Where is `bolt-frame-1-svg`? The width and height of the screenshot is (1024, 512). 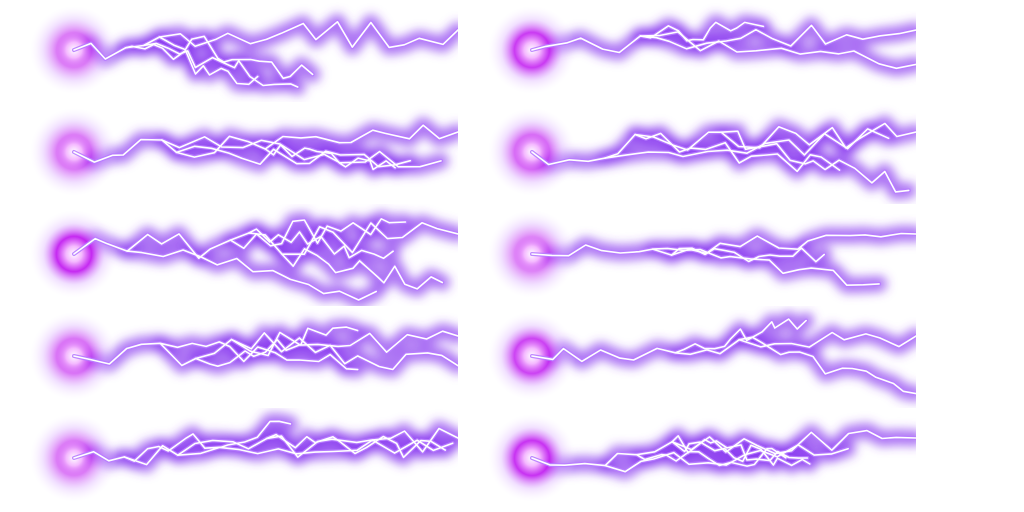
bolt-frame-1-svg is located at coordinates (244, 50).